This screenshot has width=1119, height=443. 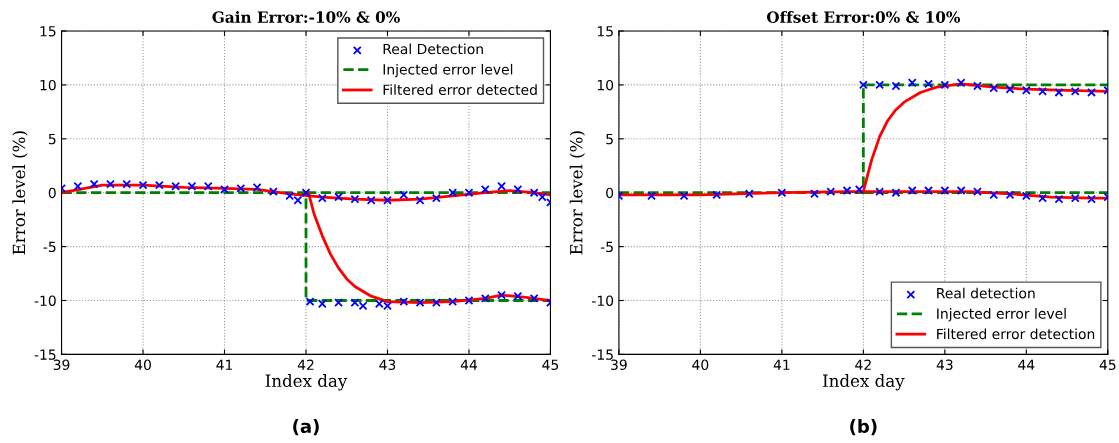 What do you see at coordinates (306, 427) in the screenshot?
I see `text: (a)` at bounding box center [306, 427].